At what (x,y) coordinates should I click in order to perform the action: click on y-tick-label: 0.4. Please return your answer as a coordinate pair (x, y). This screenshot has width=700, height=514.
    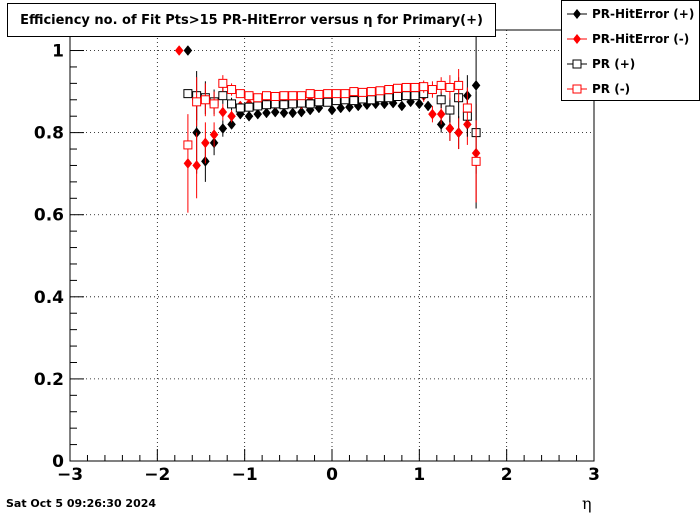
    Looking at the image, I should click on (49, 298).